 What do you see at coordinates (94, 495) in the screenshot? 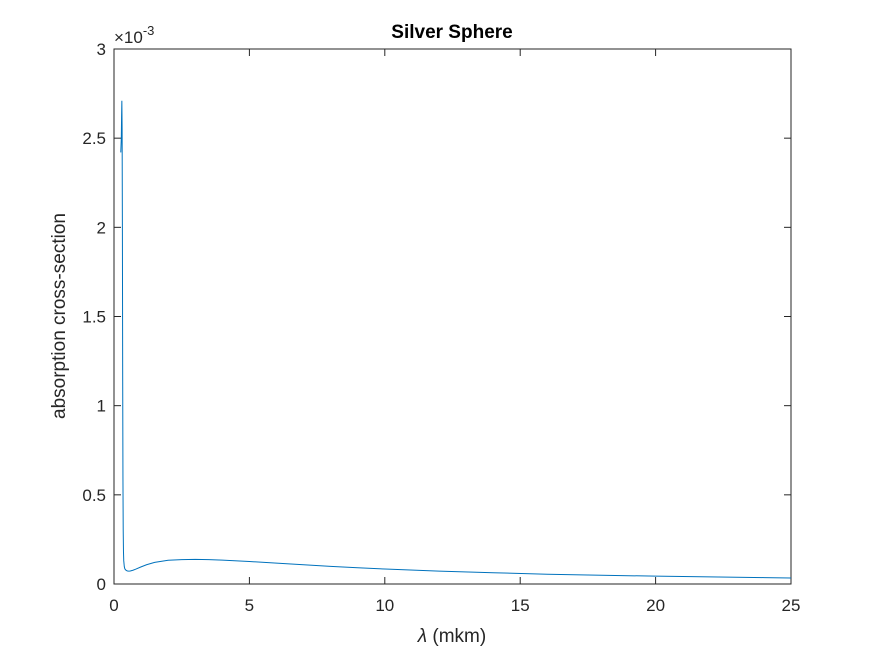
I see `y-tick-label: 0.5` at bounding box center [94, 495].